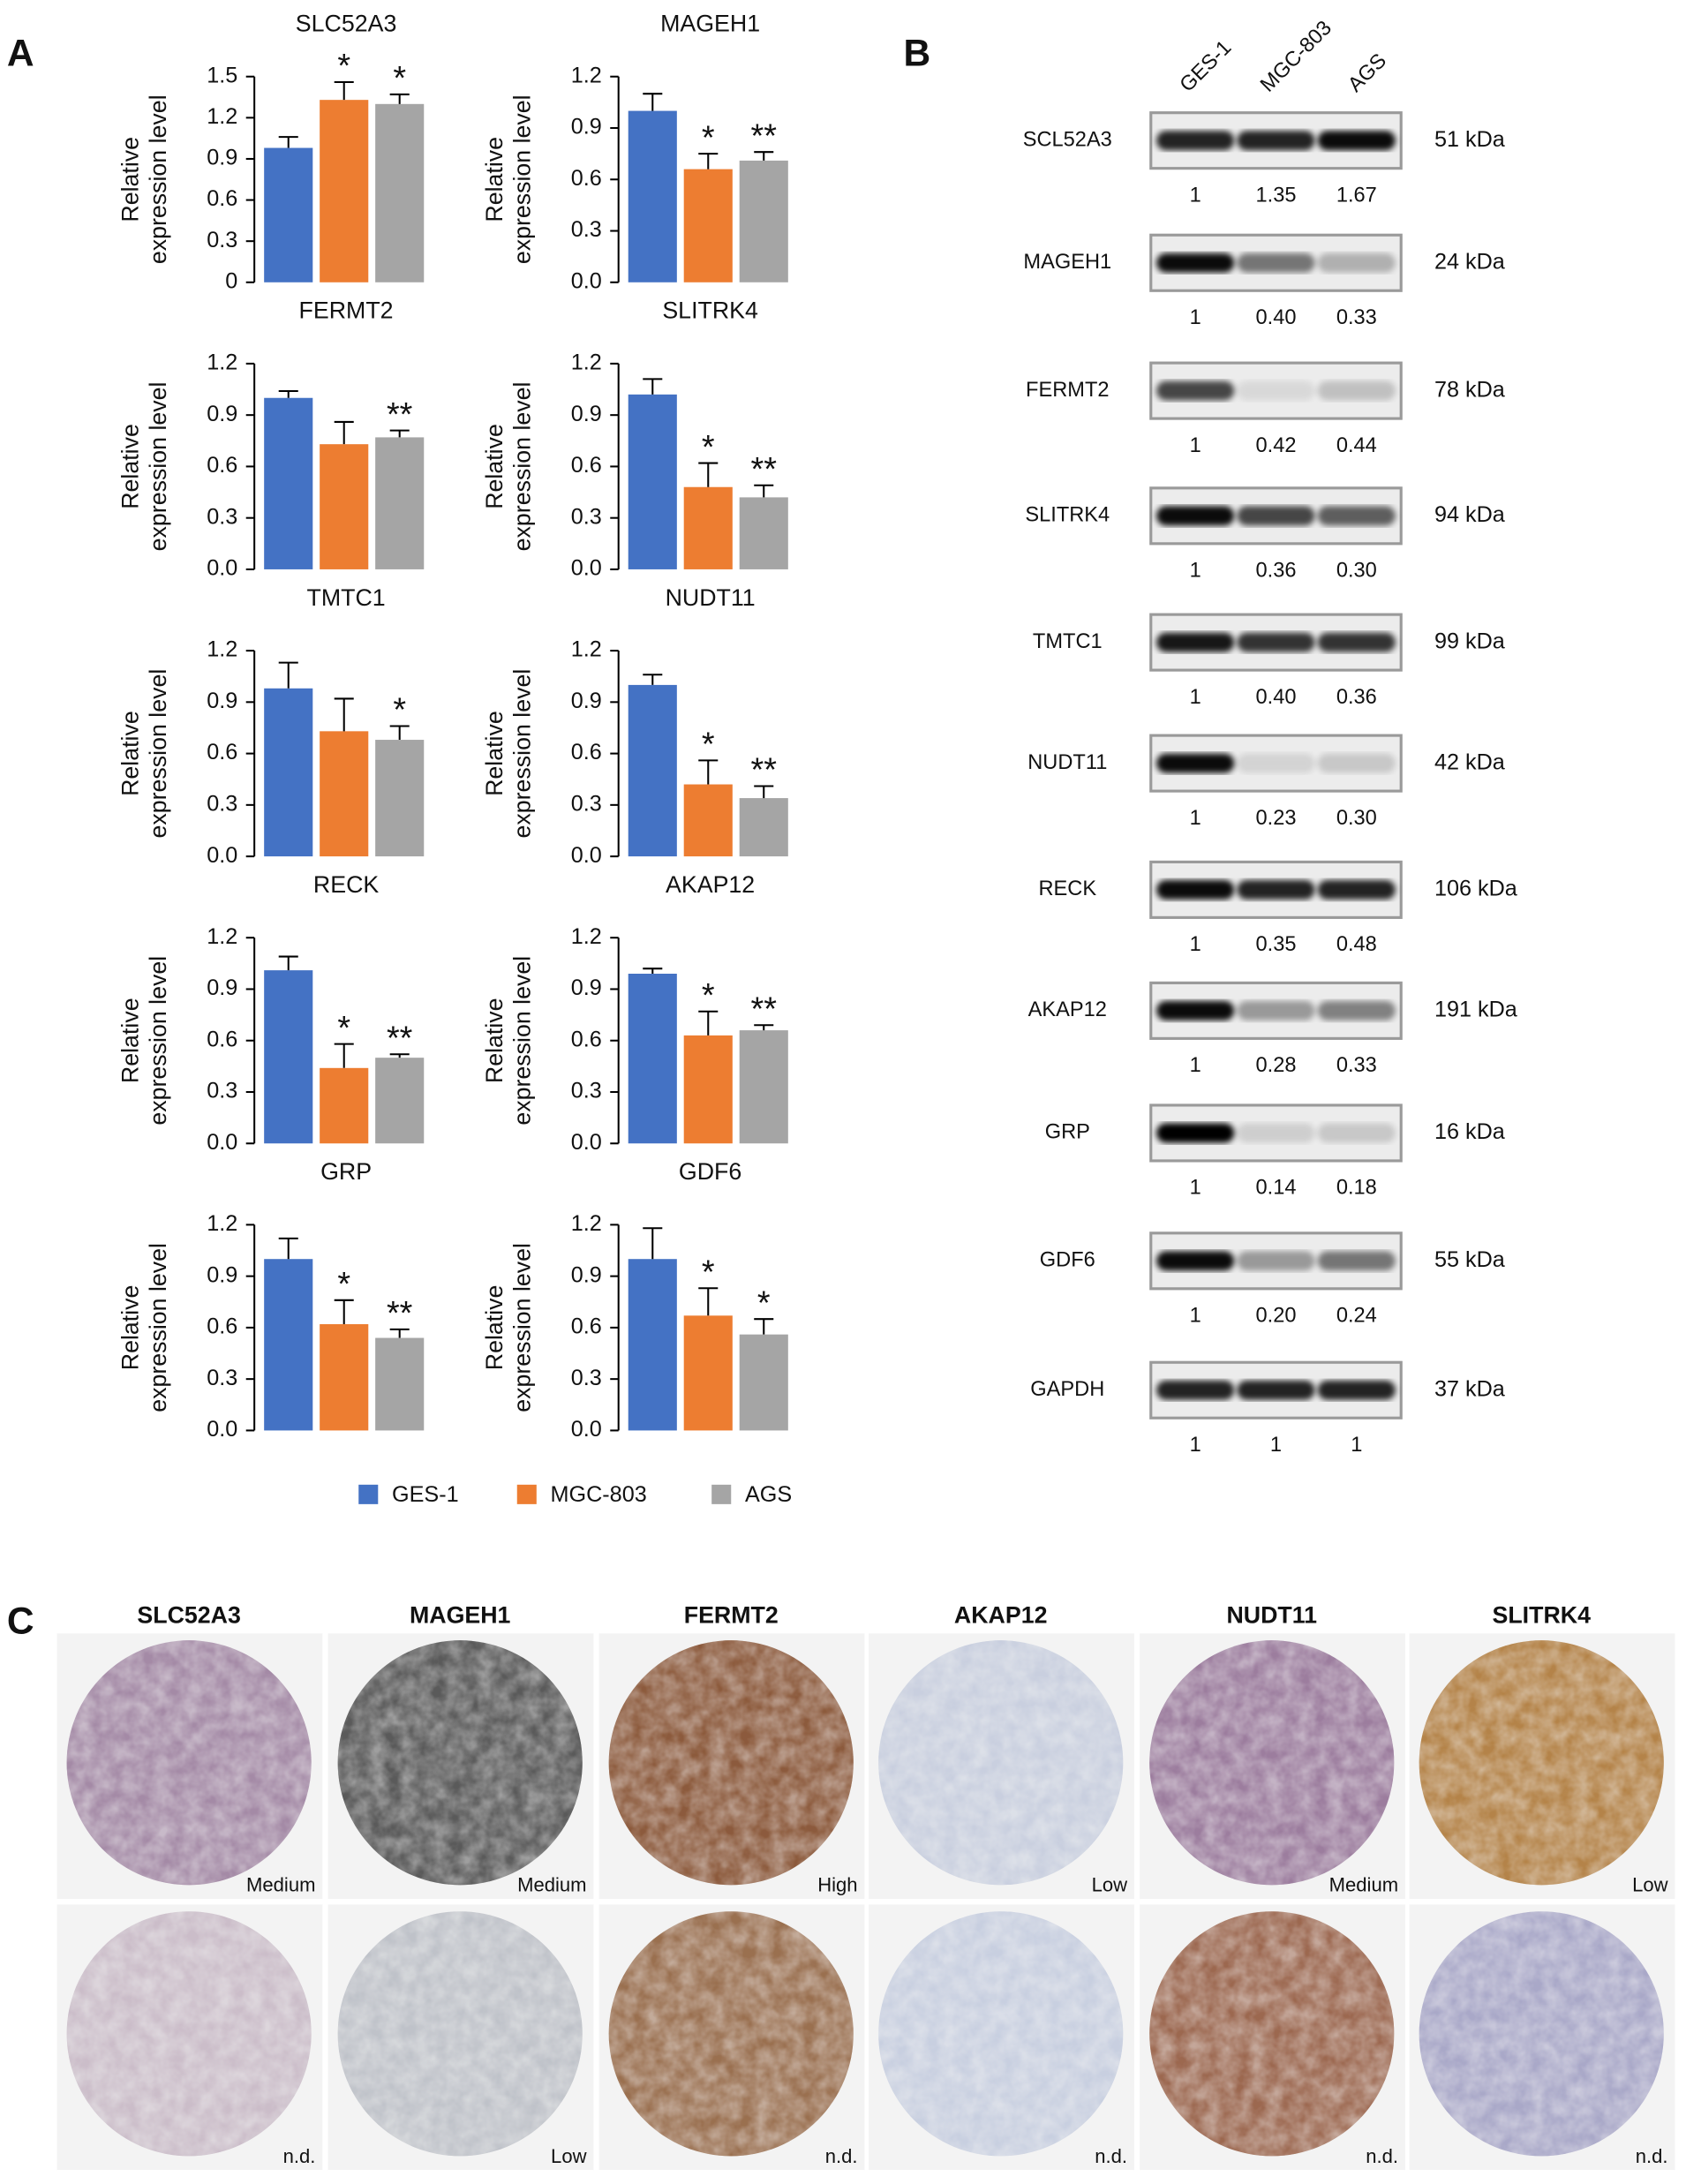 This screenshot has width=1686, height=2184. I want to click on lane-label: AGS, so click(1367, 73).